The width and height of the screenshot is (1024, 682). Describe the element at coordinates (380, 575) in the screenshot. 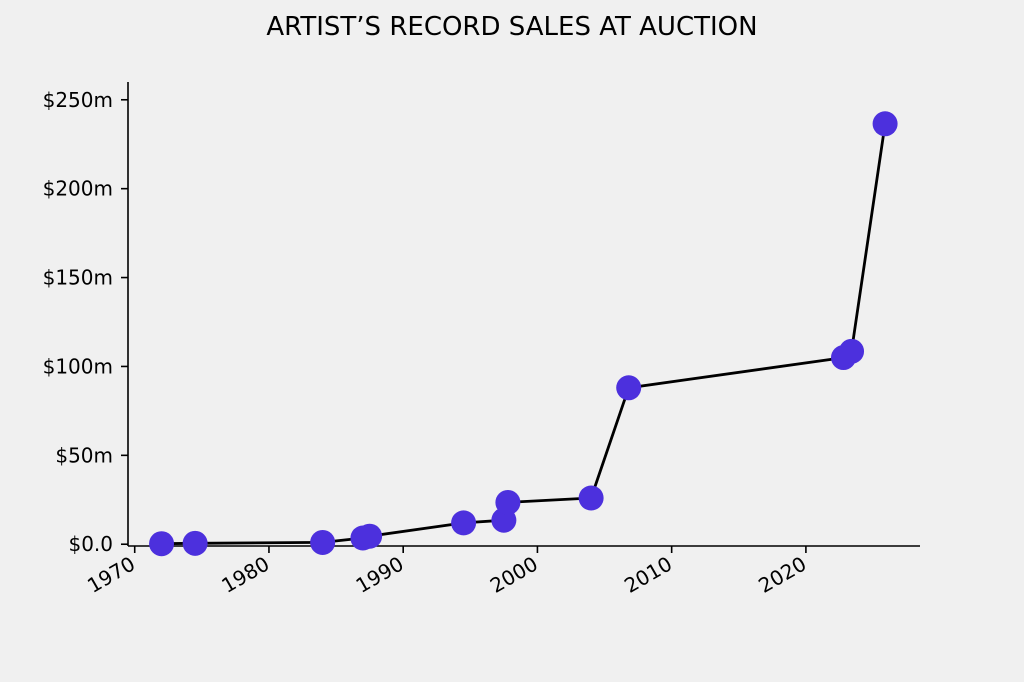

I see `x-tick-label: 1990` at that location.